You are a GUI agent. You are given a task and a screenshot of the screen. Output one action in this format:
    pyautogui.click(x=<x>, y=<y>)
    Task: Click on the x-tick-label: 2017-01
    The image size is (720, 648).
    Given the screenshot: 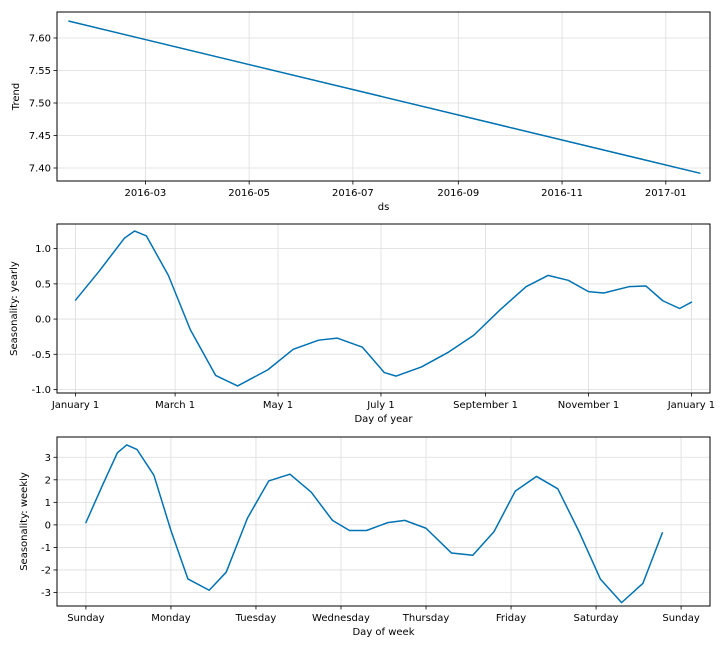 What is the action you would take?
    pyautogui.click(x=666, y=193)
    